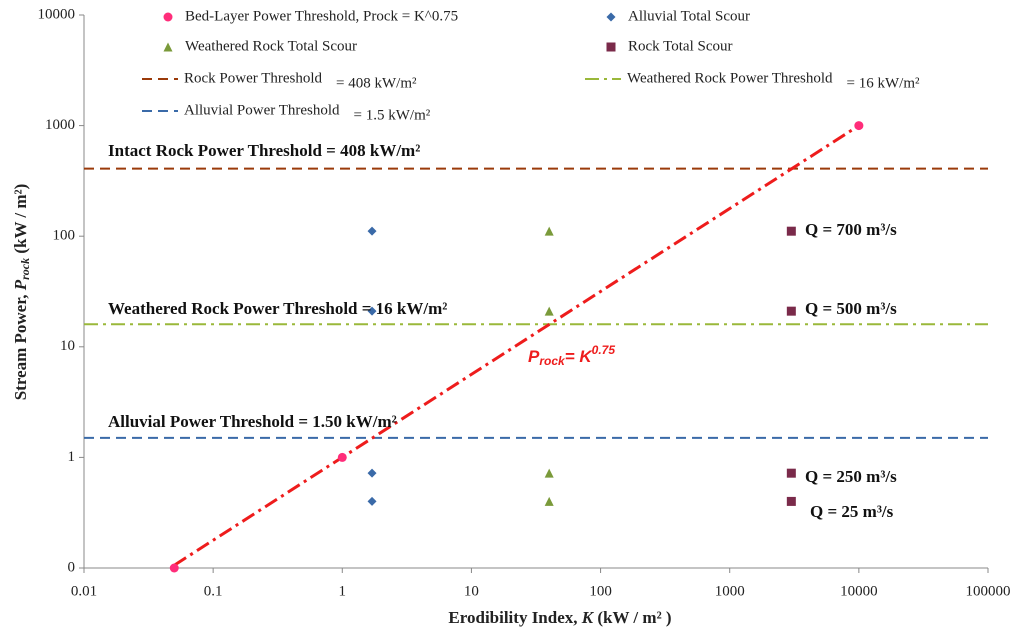 The width and height of the screenshot is (1024, 639). Describe the element at coordinates (730, 78) in the screenshot. I see `legend-label: Weathered Rock Power Threshold` at that location.